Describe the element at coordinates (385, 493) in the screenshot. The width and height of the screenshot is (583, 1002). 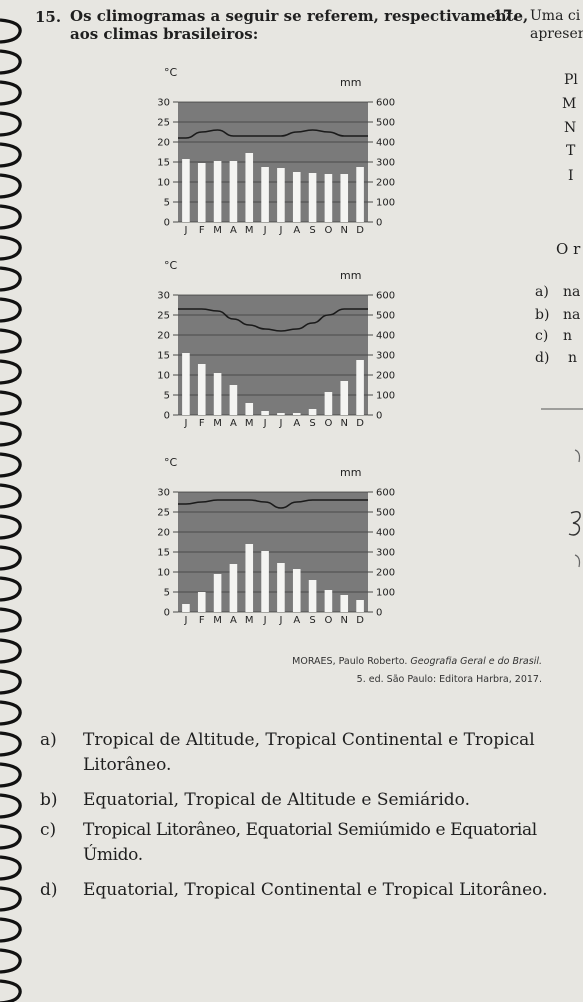
I see `precip-tick-label: 600` at that location.